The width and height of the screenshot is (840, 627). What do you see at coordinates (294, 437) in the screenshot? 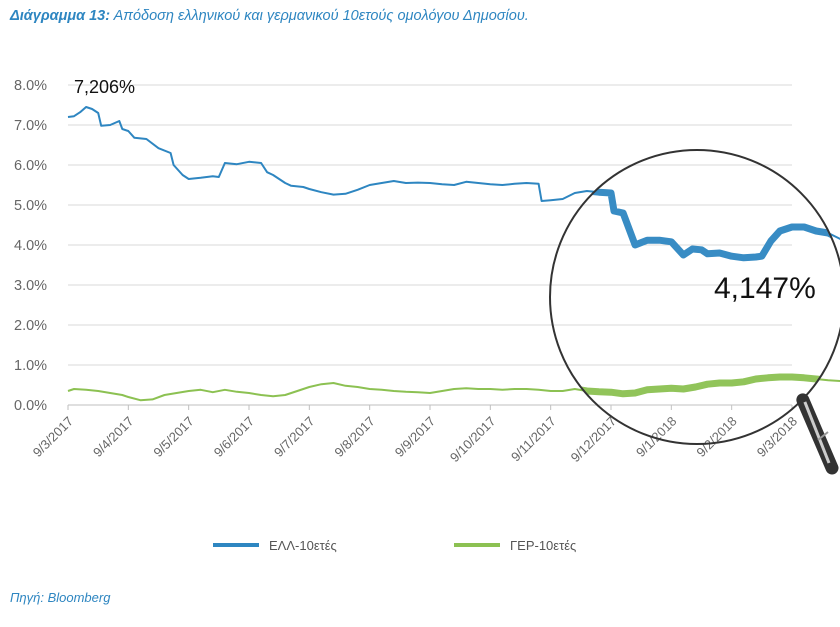
I see `x-tick-label: 9/7/2017` at bounding box center [294, 437].